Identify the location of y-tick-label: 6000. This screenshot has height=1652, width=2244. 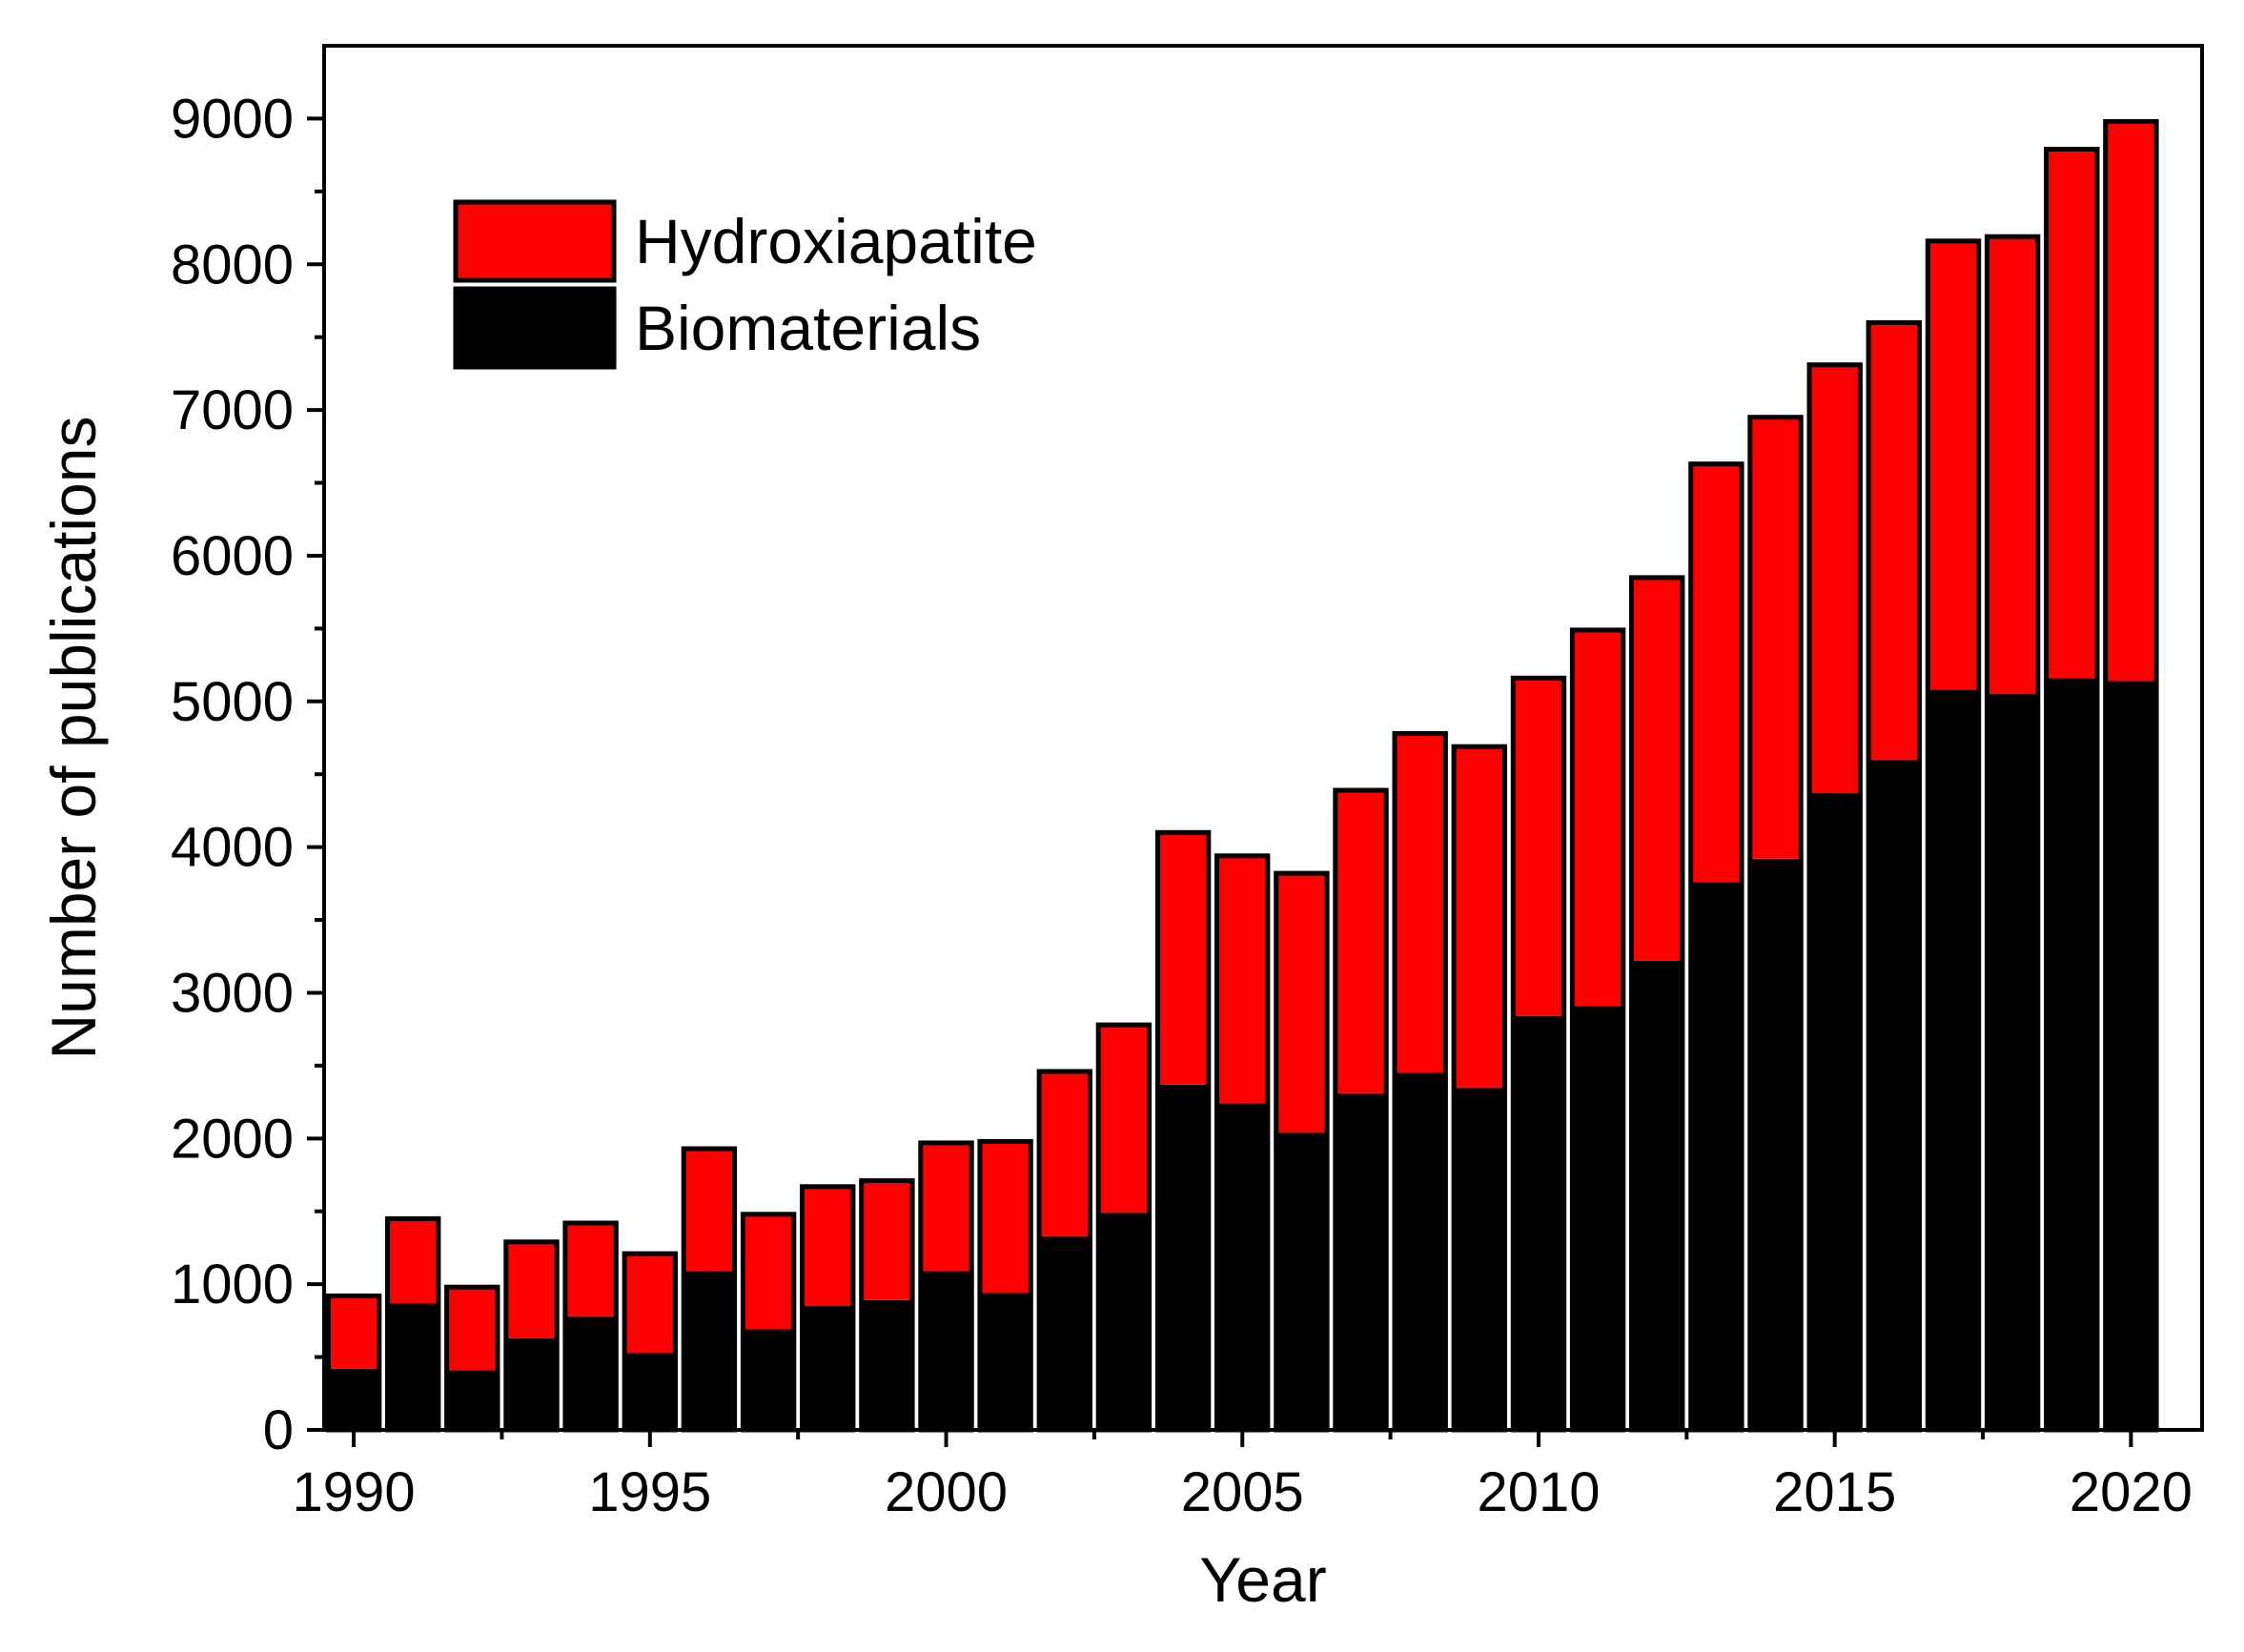
(232, 556).